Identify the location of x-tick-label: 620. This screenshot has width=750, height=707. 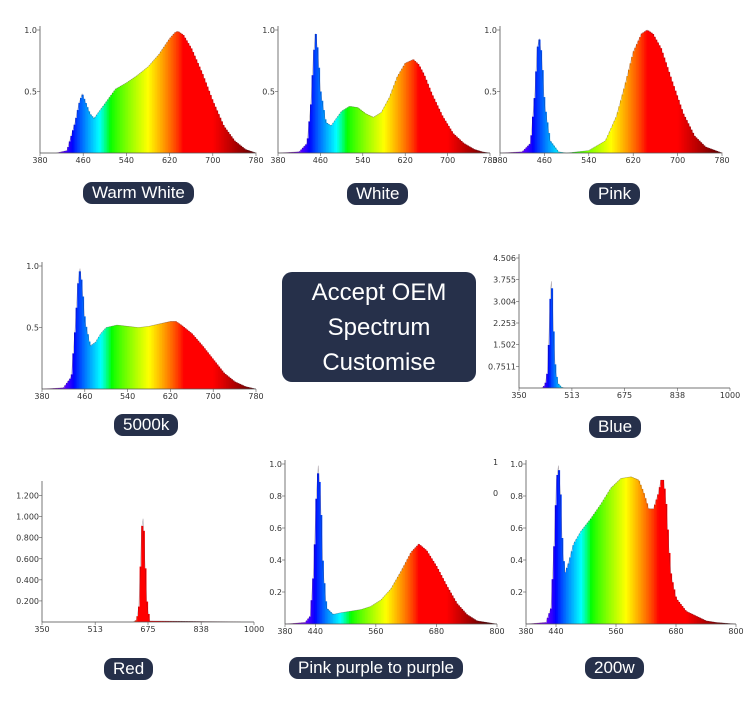
(633, 160).